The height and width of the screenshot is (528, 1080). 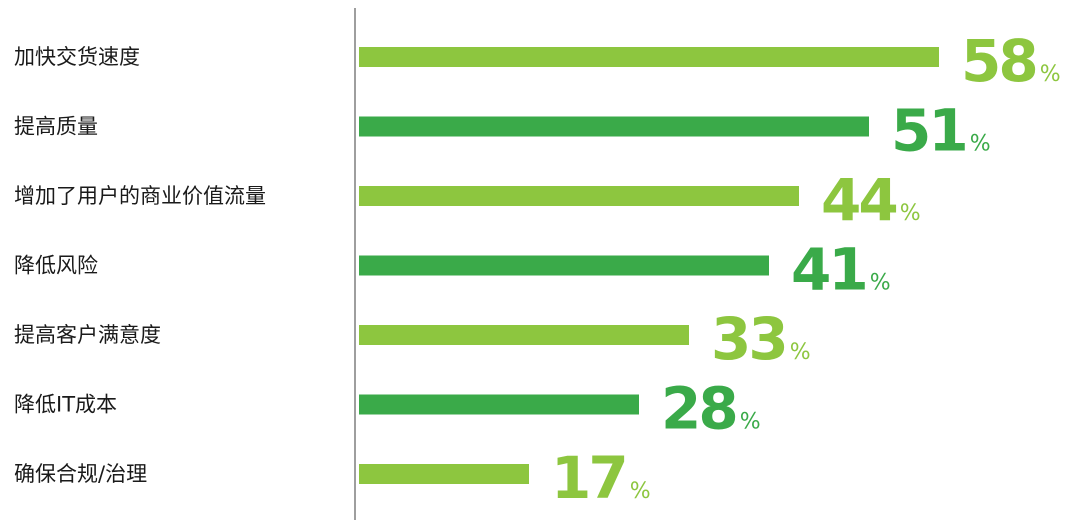 What do you see at coordinates (77, 57) in the screenshot?
I see `category-label: 加快交货速度` at bounding box center [77, 57].